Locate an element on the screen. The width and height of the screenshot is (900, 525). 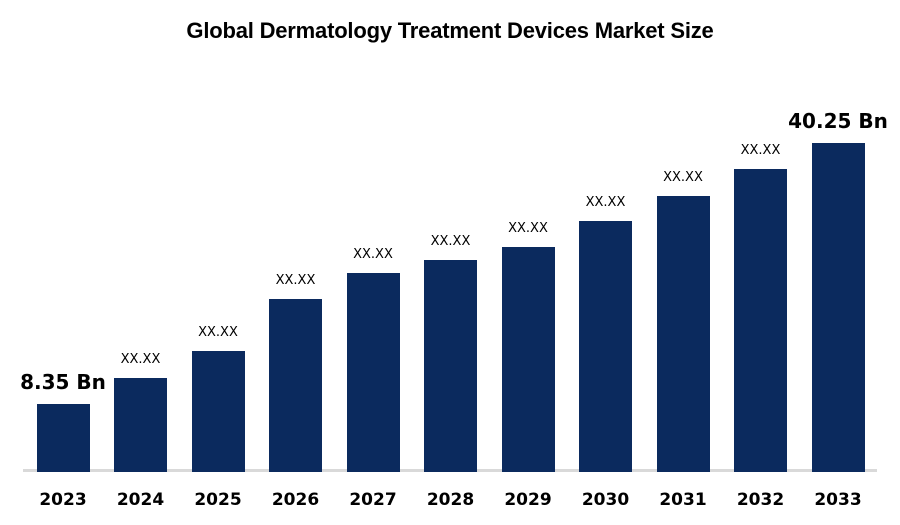
value-label-2029: XX.XX is located at coordinates (528, 228).